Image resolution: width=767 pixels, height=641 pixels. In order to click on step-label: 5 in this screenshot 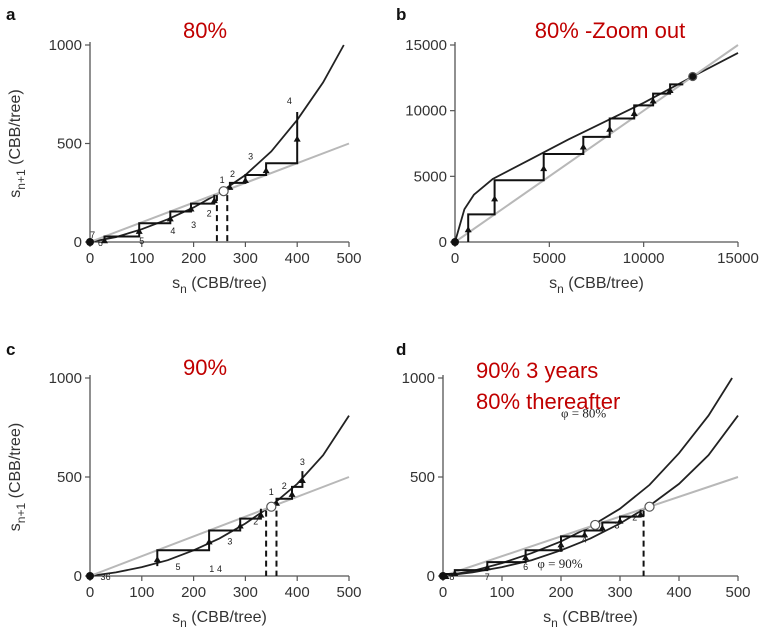, I will do `click(141, 241)`.